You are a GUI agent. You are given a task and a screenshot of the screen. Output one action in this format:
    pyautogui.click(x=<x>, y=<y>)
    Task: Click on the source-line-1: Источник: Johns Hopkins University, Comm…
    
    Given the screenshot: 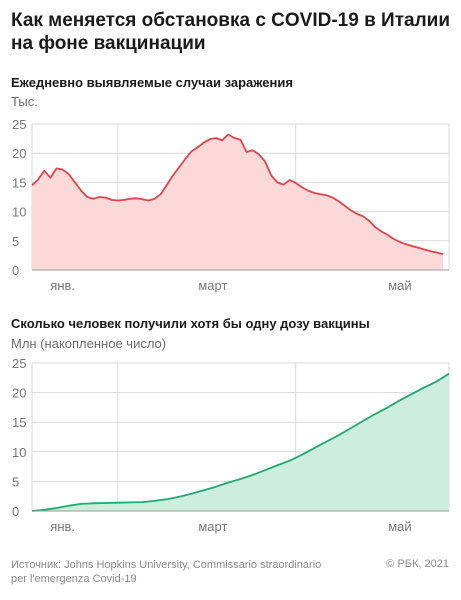 What is the action you would take?
    pyautogui.click(x=166, y=565)
    